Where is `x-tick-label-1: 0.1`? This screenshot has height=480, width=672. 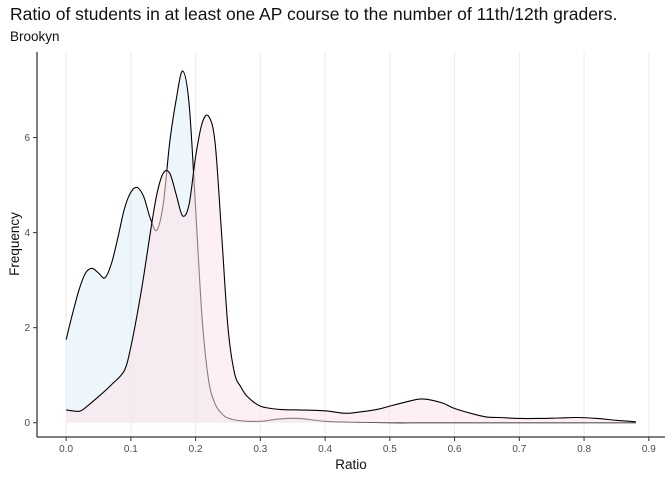
x-tick-label-1: 0.1 is located at coordinates (131, 449).